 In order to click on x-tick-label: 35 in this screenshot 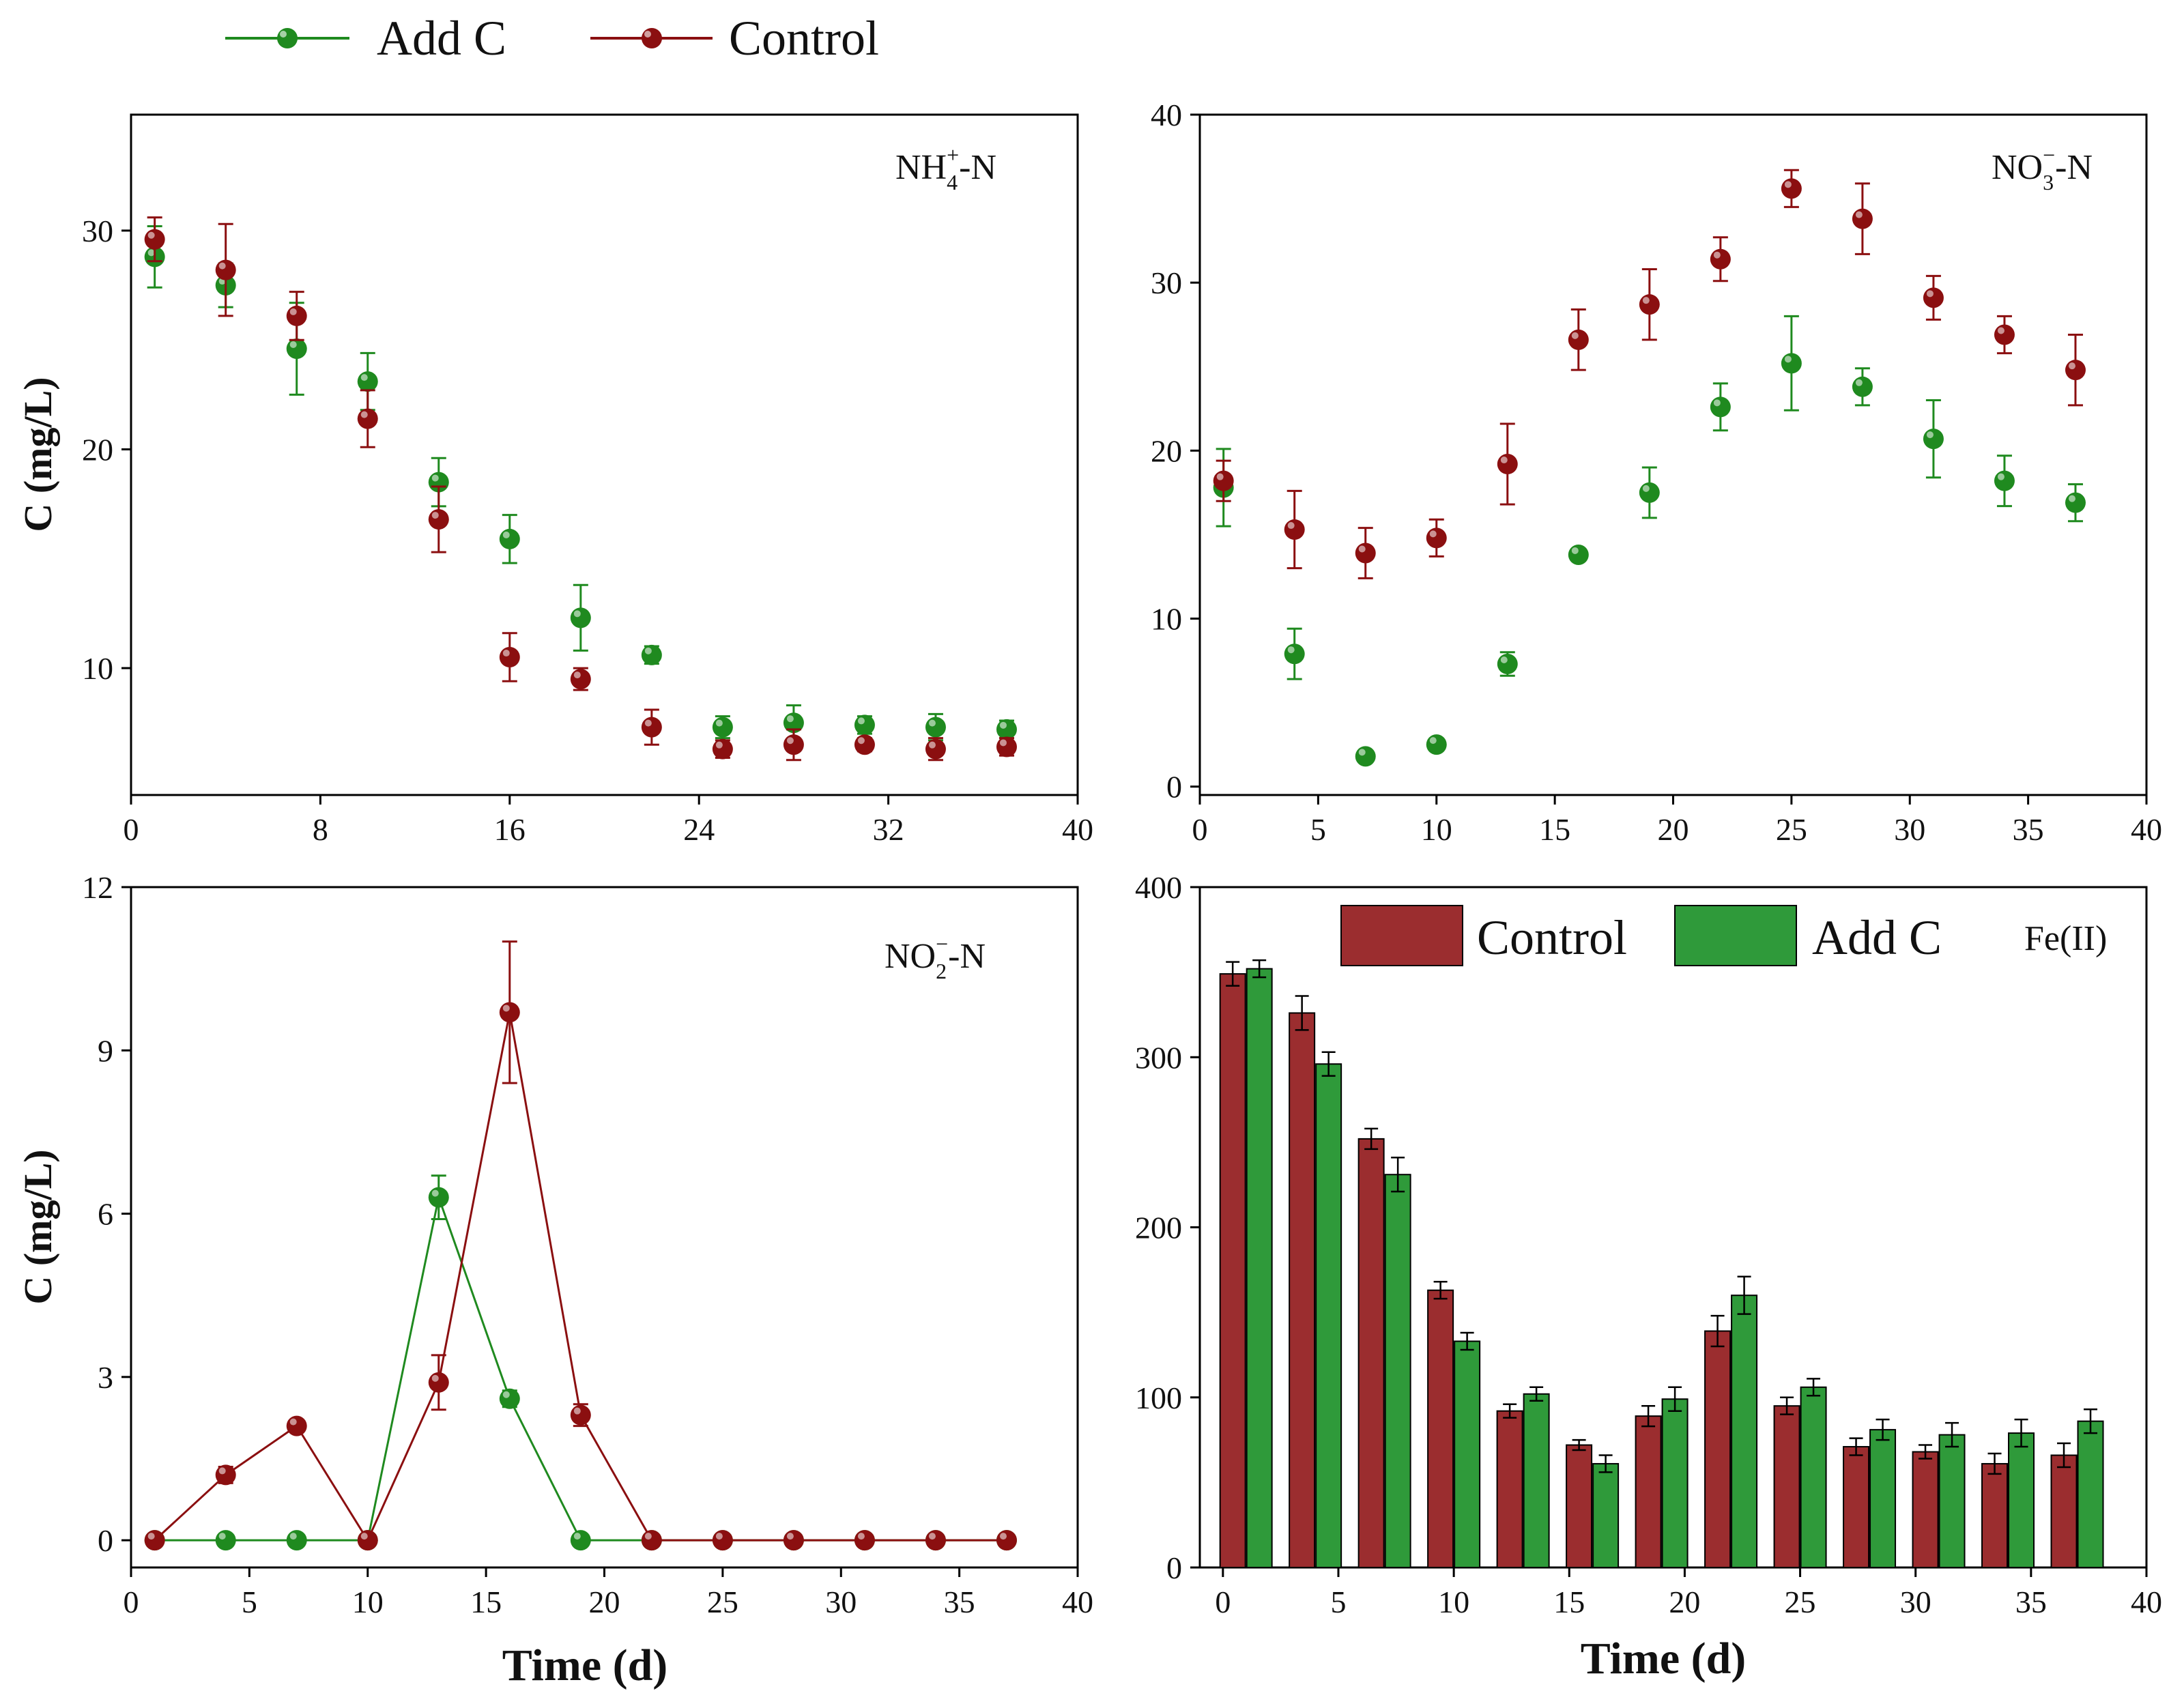, I will do `click(959, 1602)`.